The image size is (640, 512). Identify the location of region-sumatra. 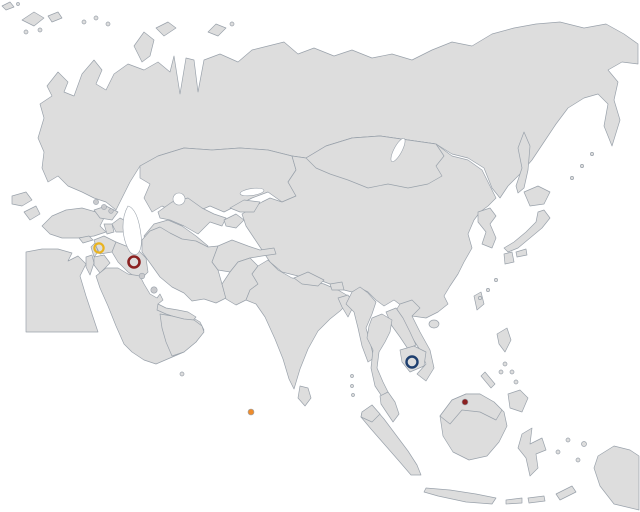
(391, 440).